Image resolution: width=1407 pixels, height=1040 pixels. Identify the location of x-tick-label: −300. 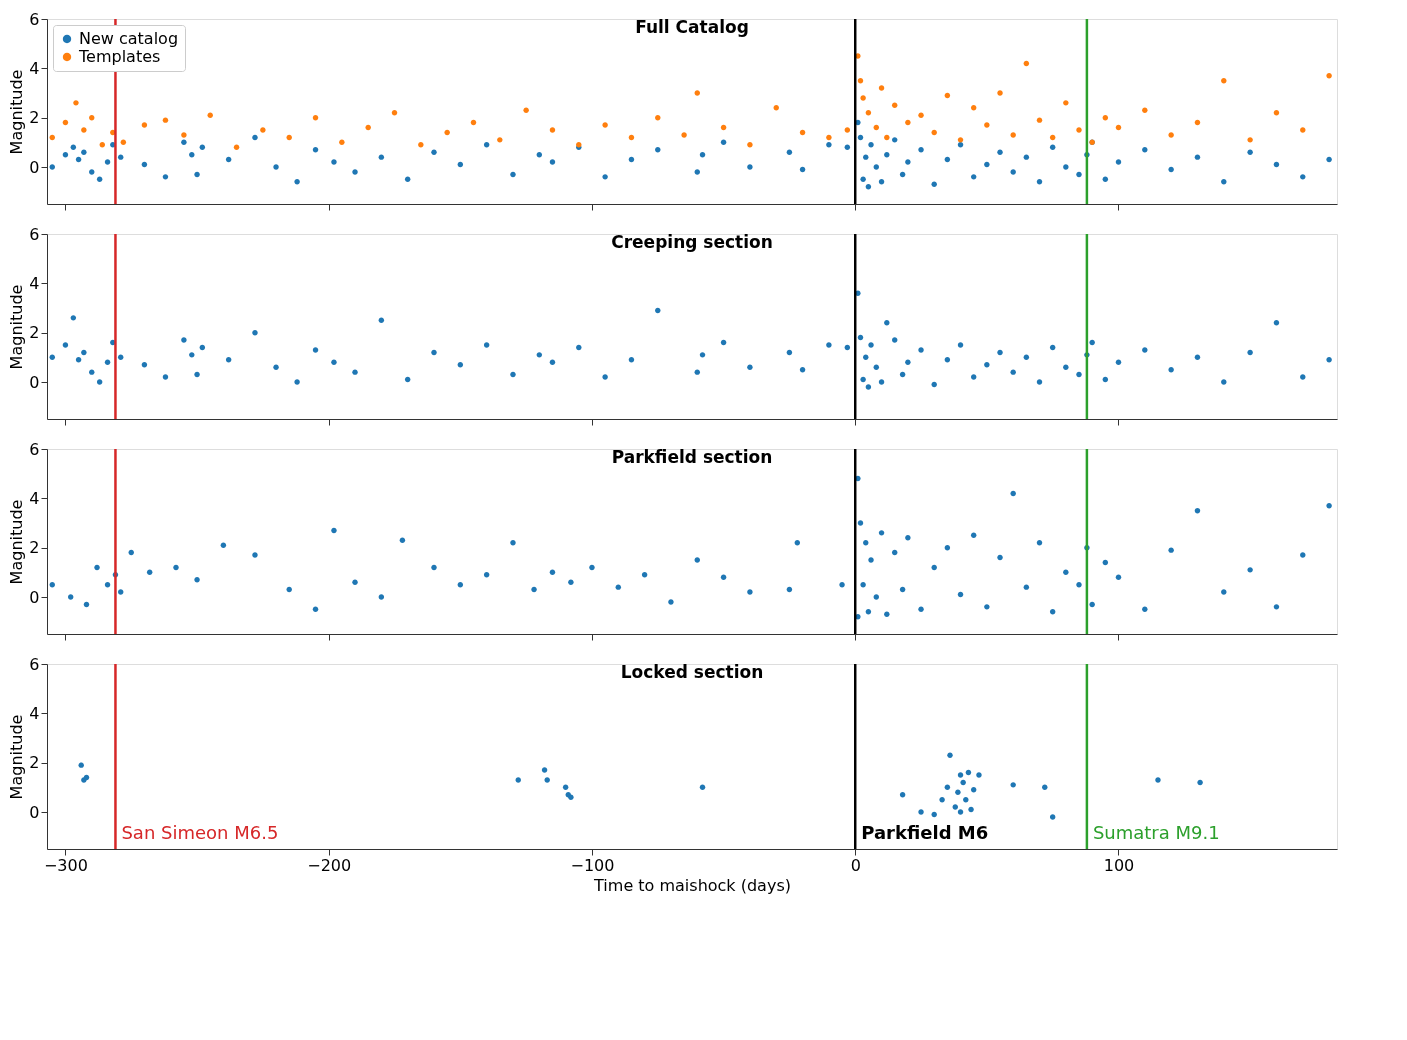
(65, 865).